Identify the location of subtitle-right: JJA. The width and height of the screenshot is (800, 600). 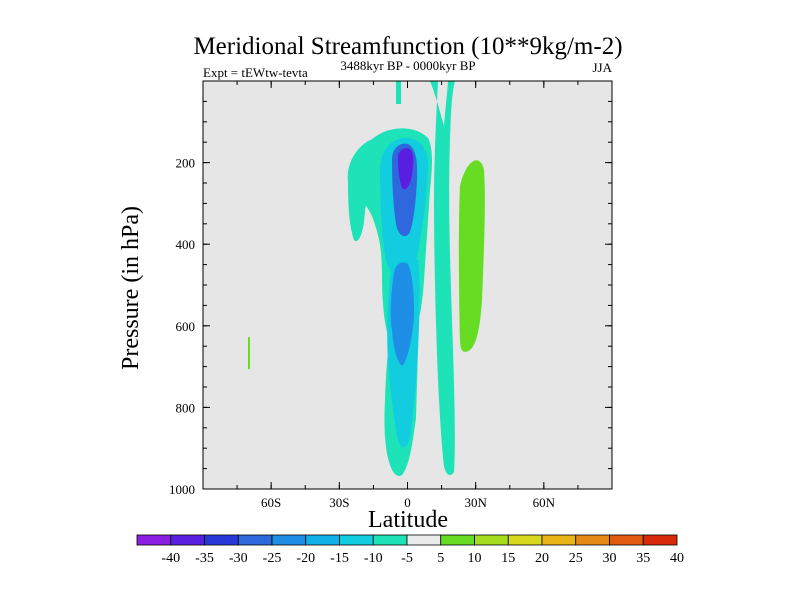
(602, 67).